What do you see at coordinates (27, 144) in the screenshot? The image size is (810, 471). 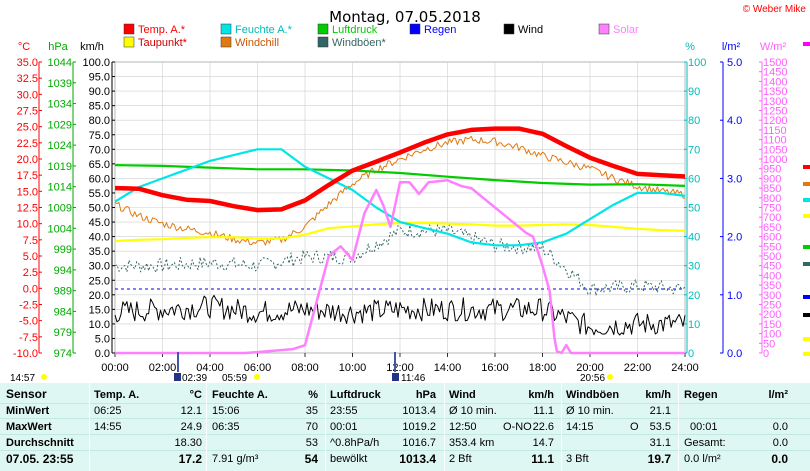 I see `temp-tick-label: 22.5` at bounding box center [27, 144].